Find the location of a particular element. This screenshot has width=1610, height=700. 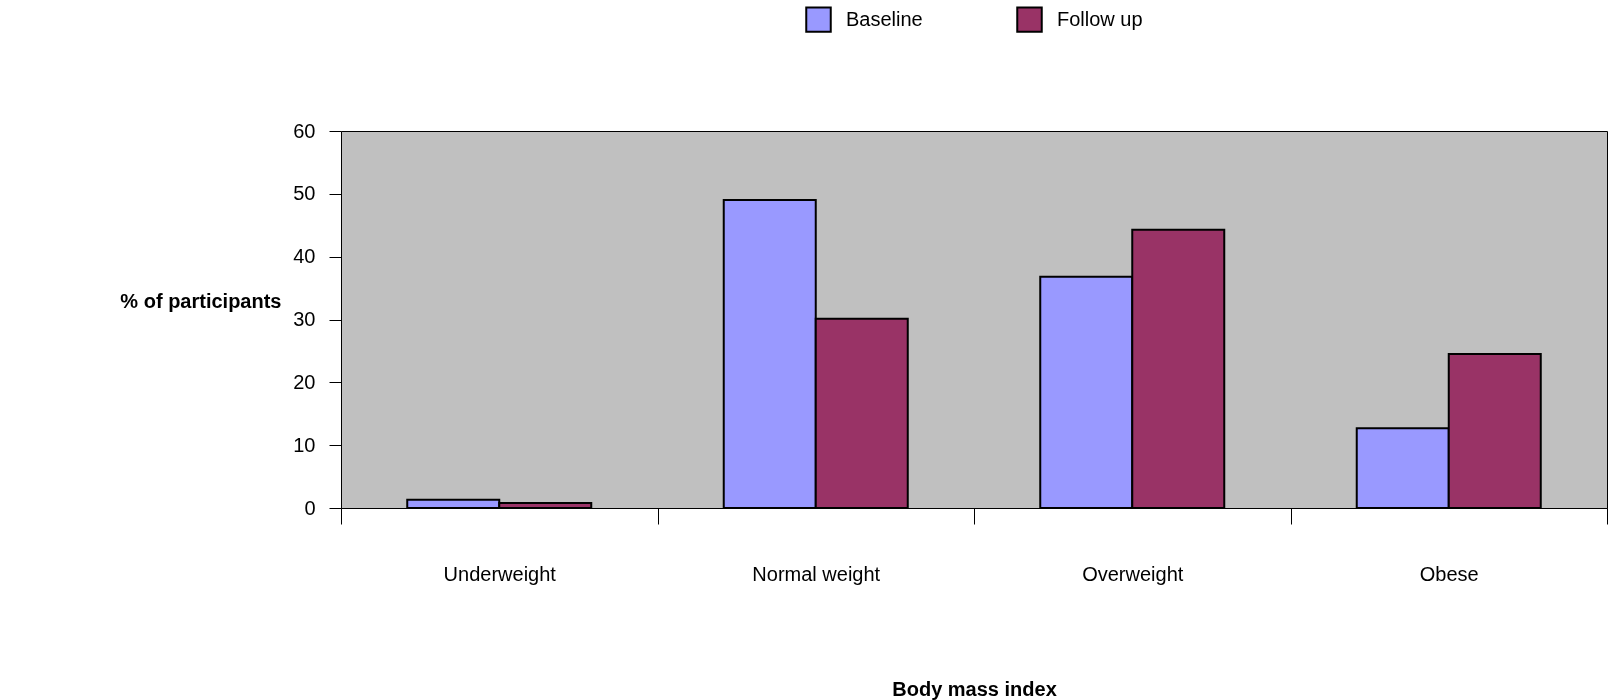

x-tick-label: Obese is located at coordinates (1449, 573).